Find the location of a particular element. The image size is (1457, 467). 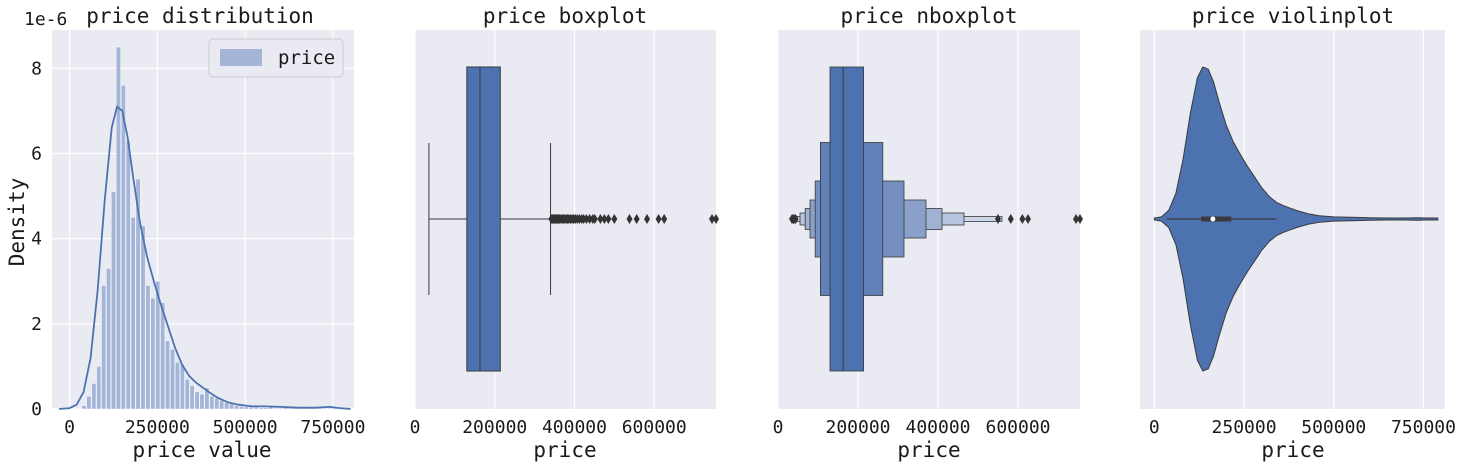

y-tick-label: 8 is located at coordinates (36, 68).